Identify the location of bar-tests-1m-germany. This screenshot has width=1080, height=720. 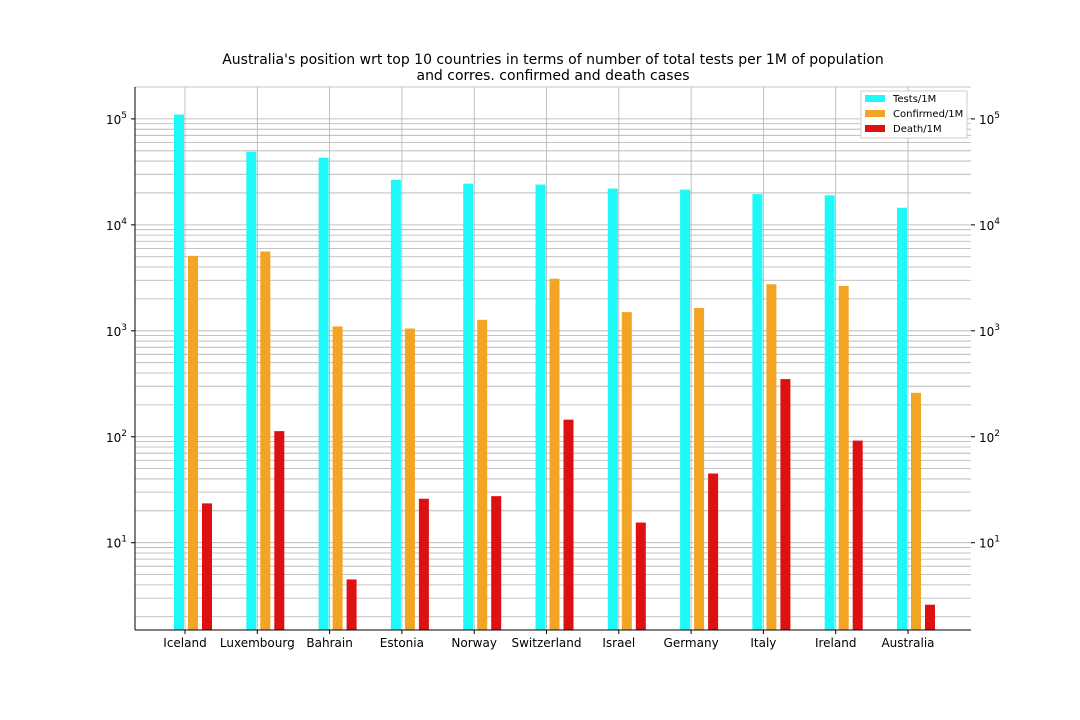
(685, 409).